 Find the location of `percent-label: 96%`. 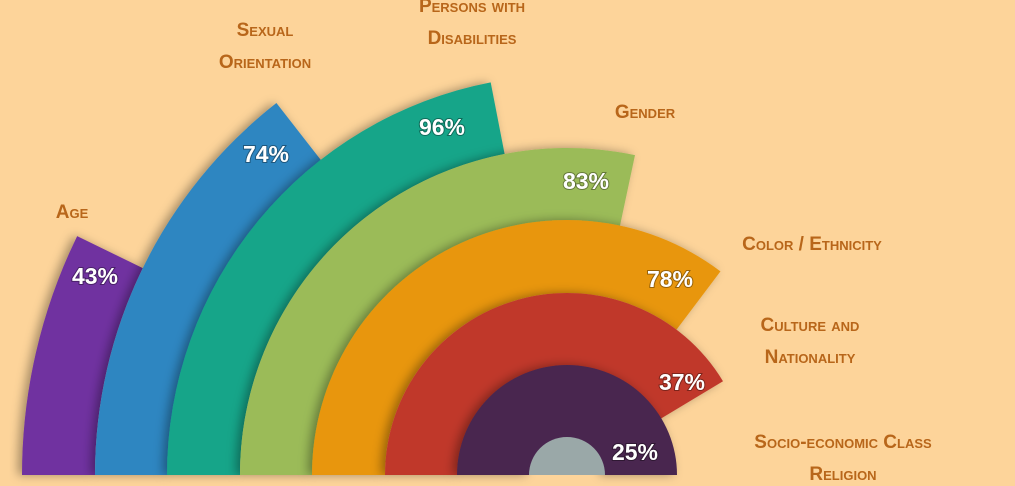

percent-label: 96% is located at coordinates (442, 127).